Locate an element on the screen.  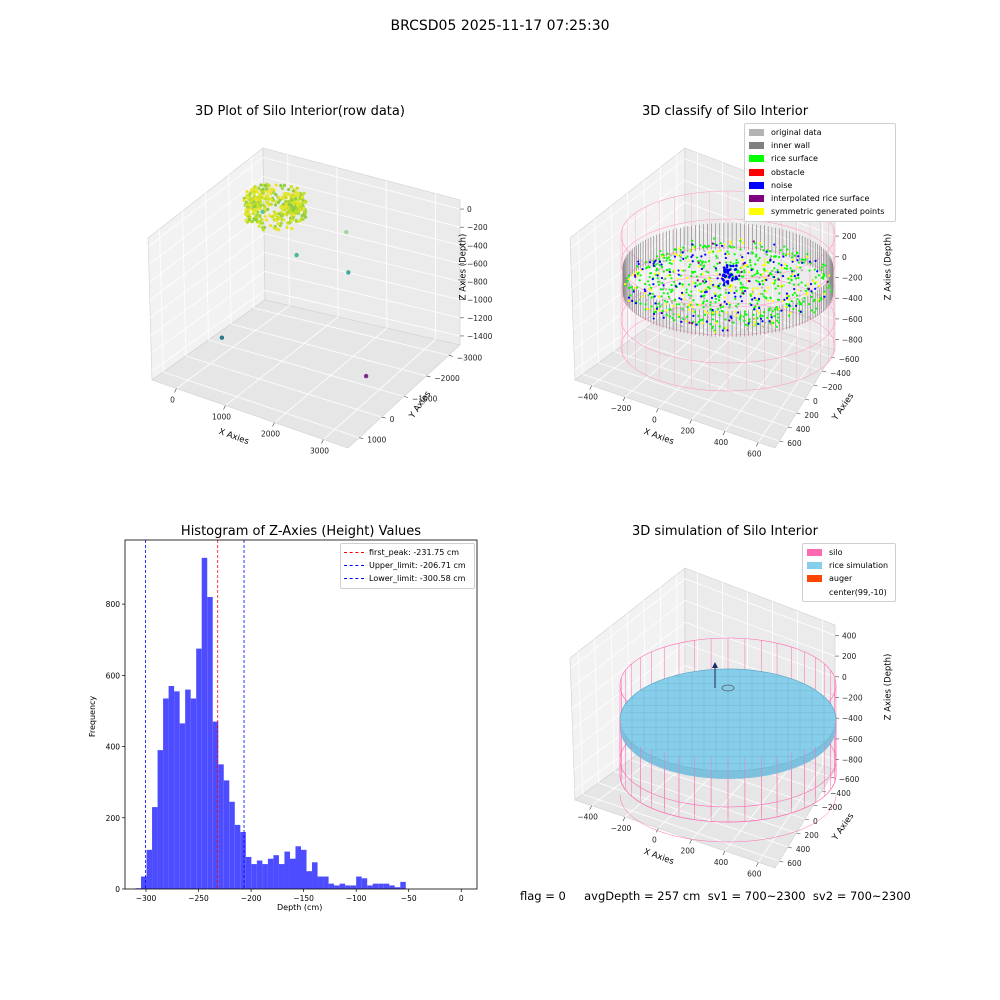
y-tick-label: −1000 is located at coordinates (425, 399).